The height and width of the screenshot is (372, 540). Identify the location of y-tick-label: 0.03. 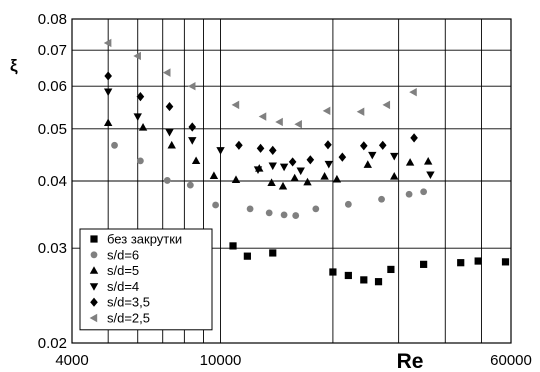
(52, 248).